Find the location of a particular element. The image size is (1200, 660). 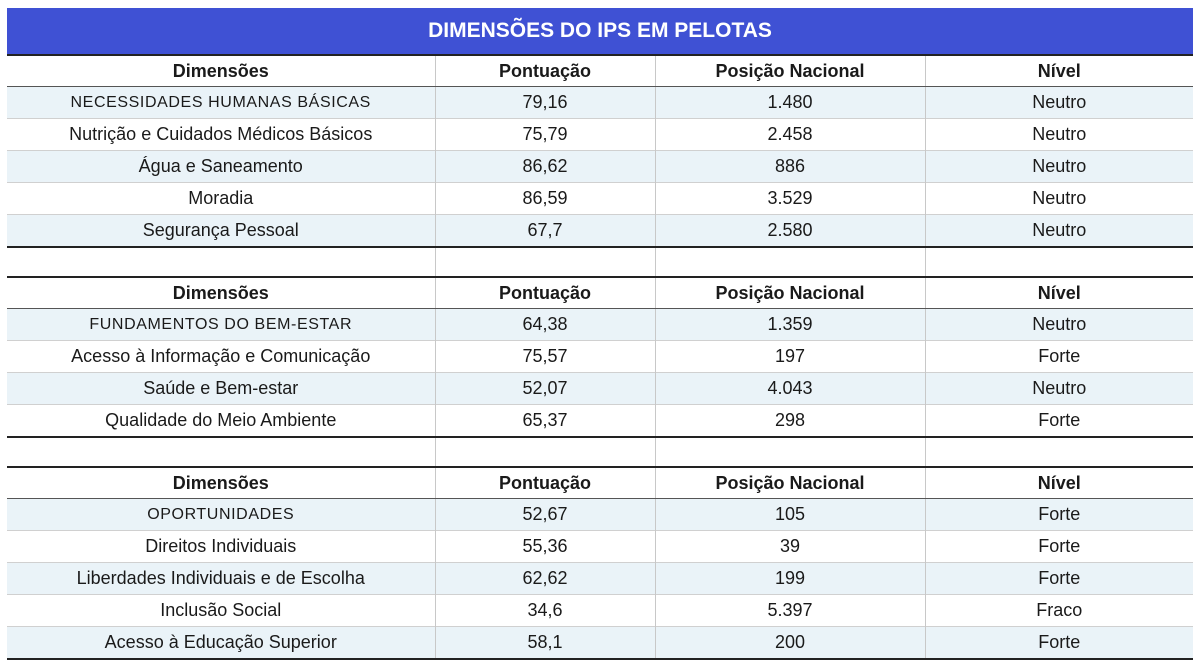

table-row: Acesso à Educação Superior 58,1 200 Forte is located at coordinates (600, 643).